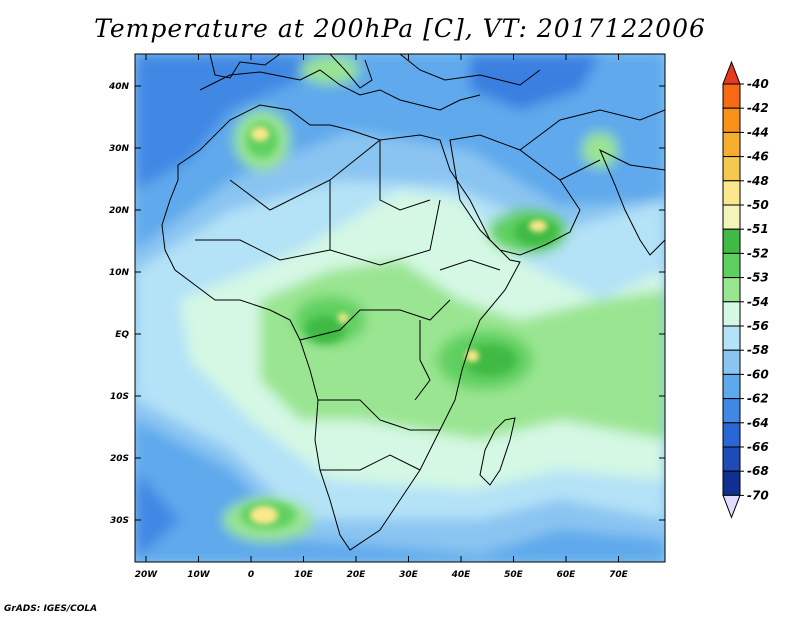 Image resolution: width=800 pixels, height=618 pixels. Describe the element at coordinates (357, 575) in the screenshot. I see `lon-label: 20E` at that location.